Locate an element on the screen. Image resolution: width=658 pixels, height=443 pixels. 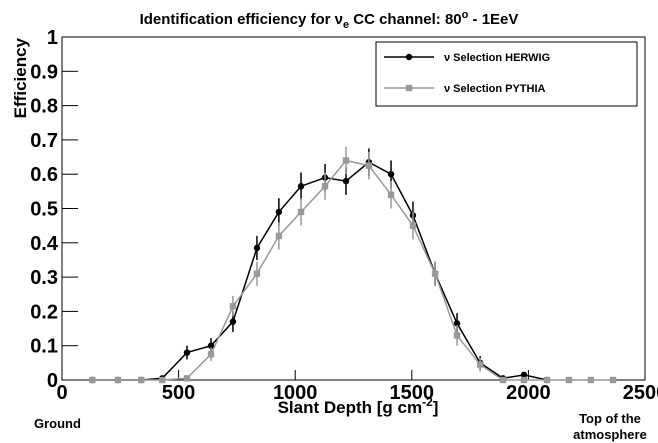
x-tick-label: 1000 is located at coordinates (295, 393).